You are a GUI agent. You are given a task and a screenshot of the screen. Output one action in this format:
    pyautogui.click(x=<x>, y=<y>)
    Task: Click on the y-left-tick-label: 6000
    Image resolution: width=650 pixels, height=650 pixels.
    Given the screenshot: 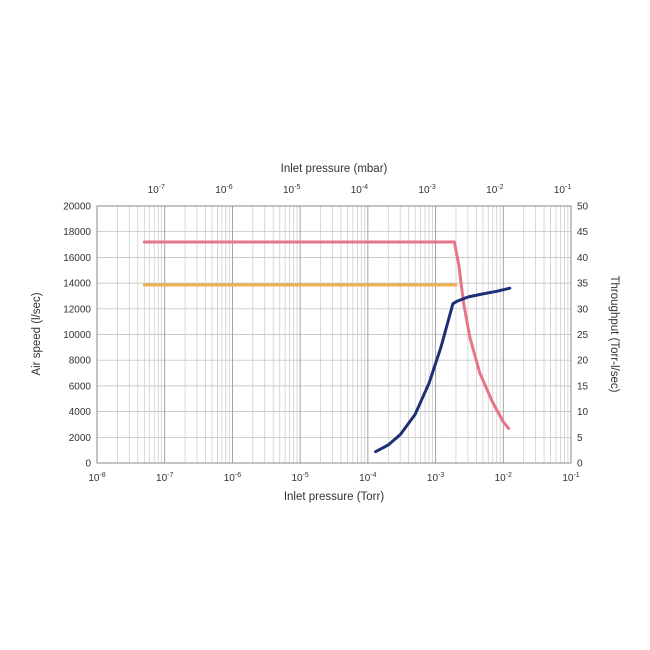 What is the action you would take?
    pyautogui.click(x=80, y=386)
    